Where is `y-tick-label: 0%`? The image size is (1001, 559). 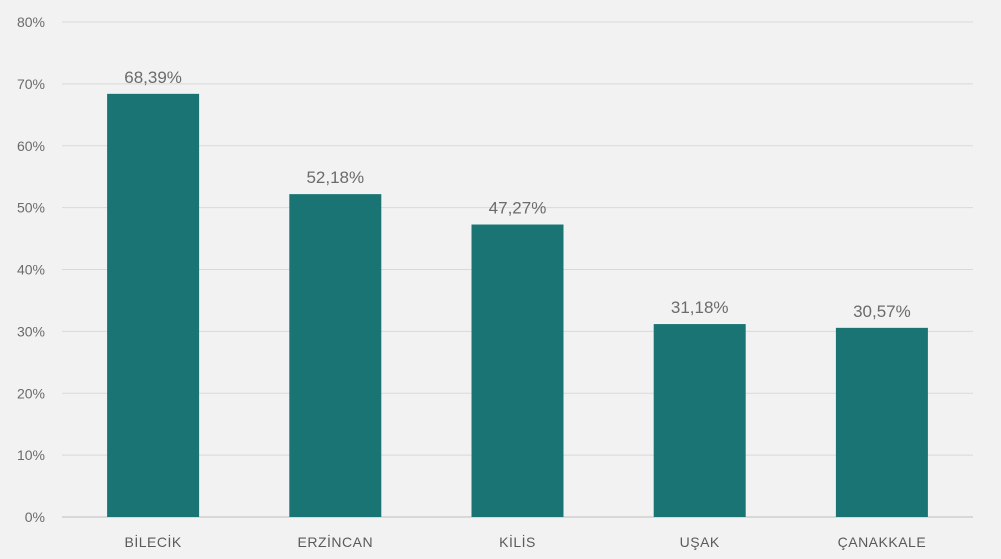
y-tick-label: 0% is located at coordinates (35, 517).